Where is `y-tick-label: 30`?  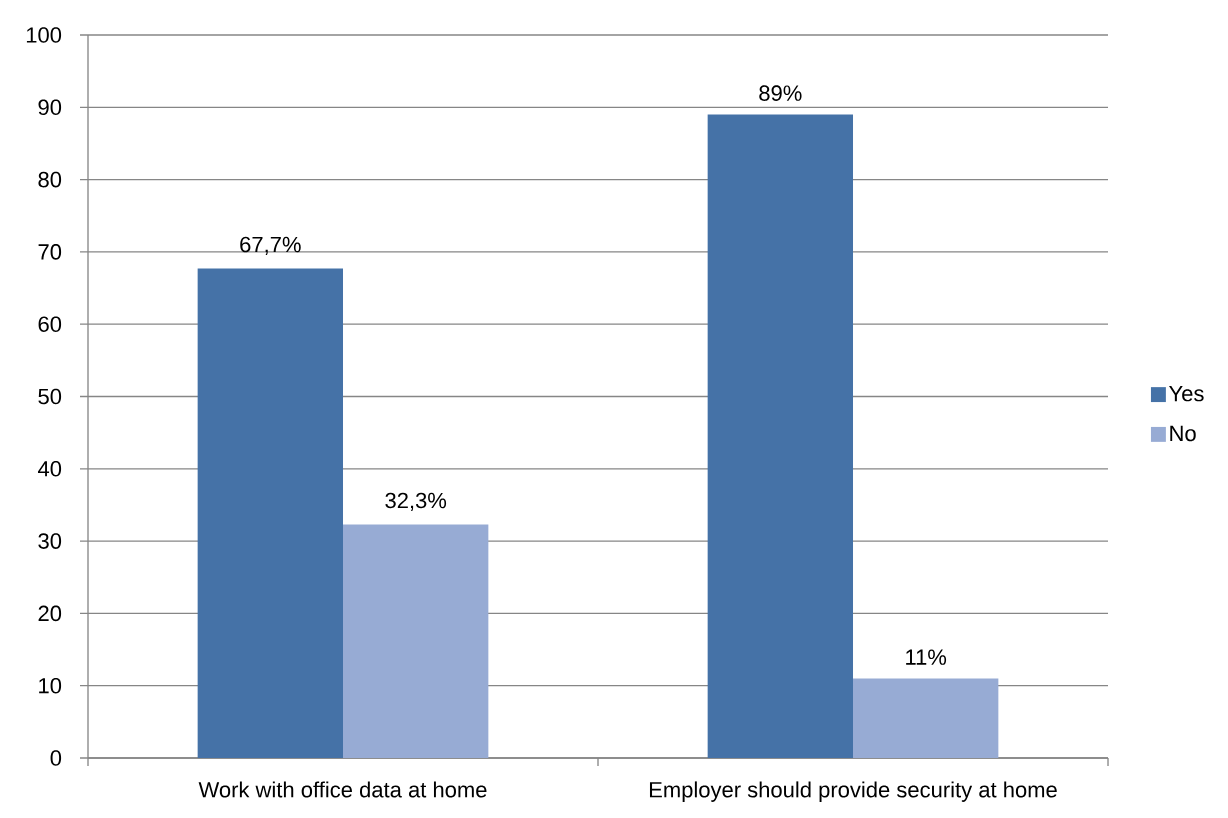
y-tick-label: 30 is located at coordinates (50, 541).